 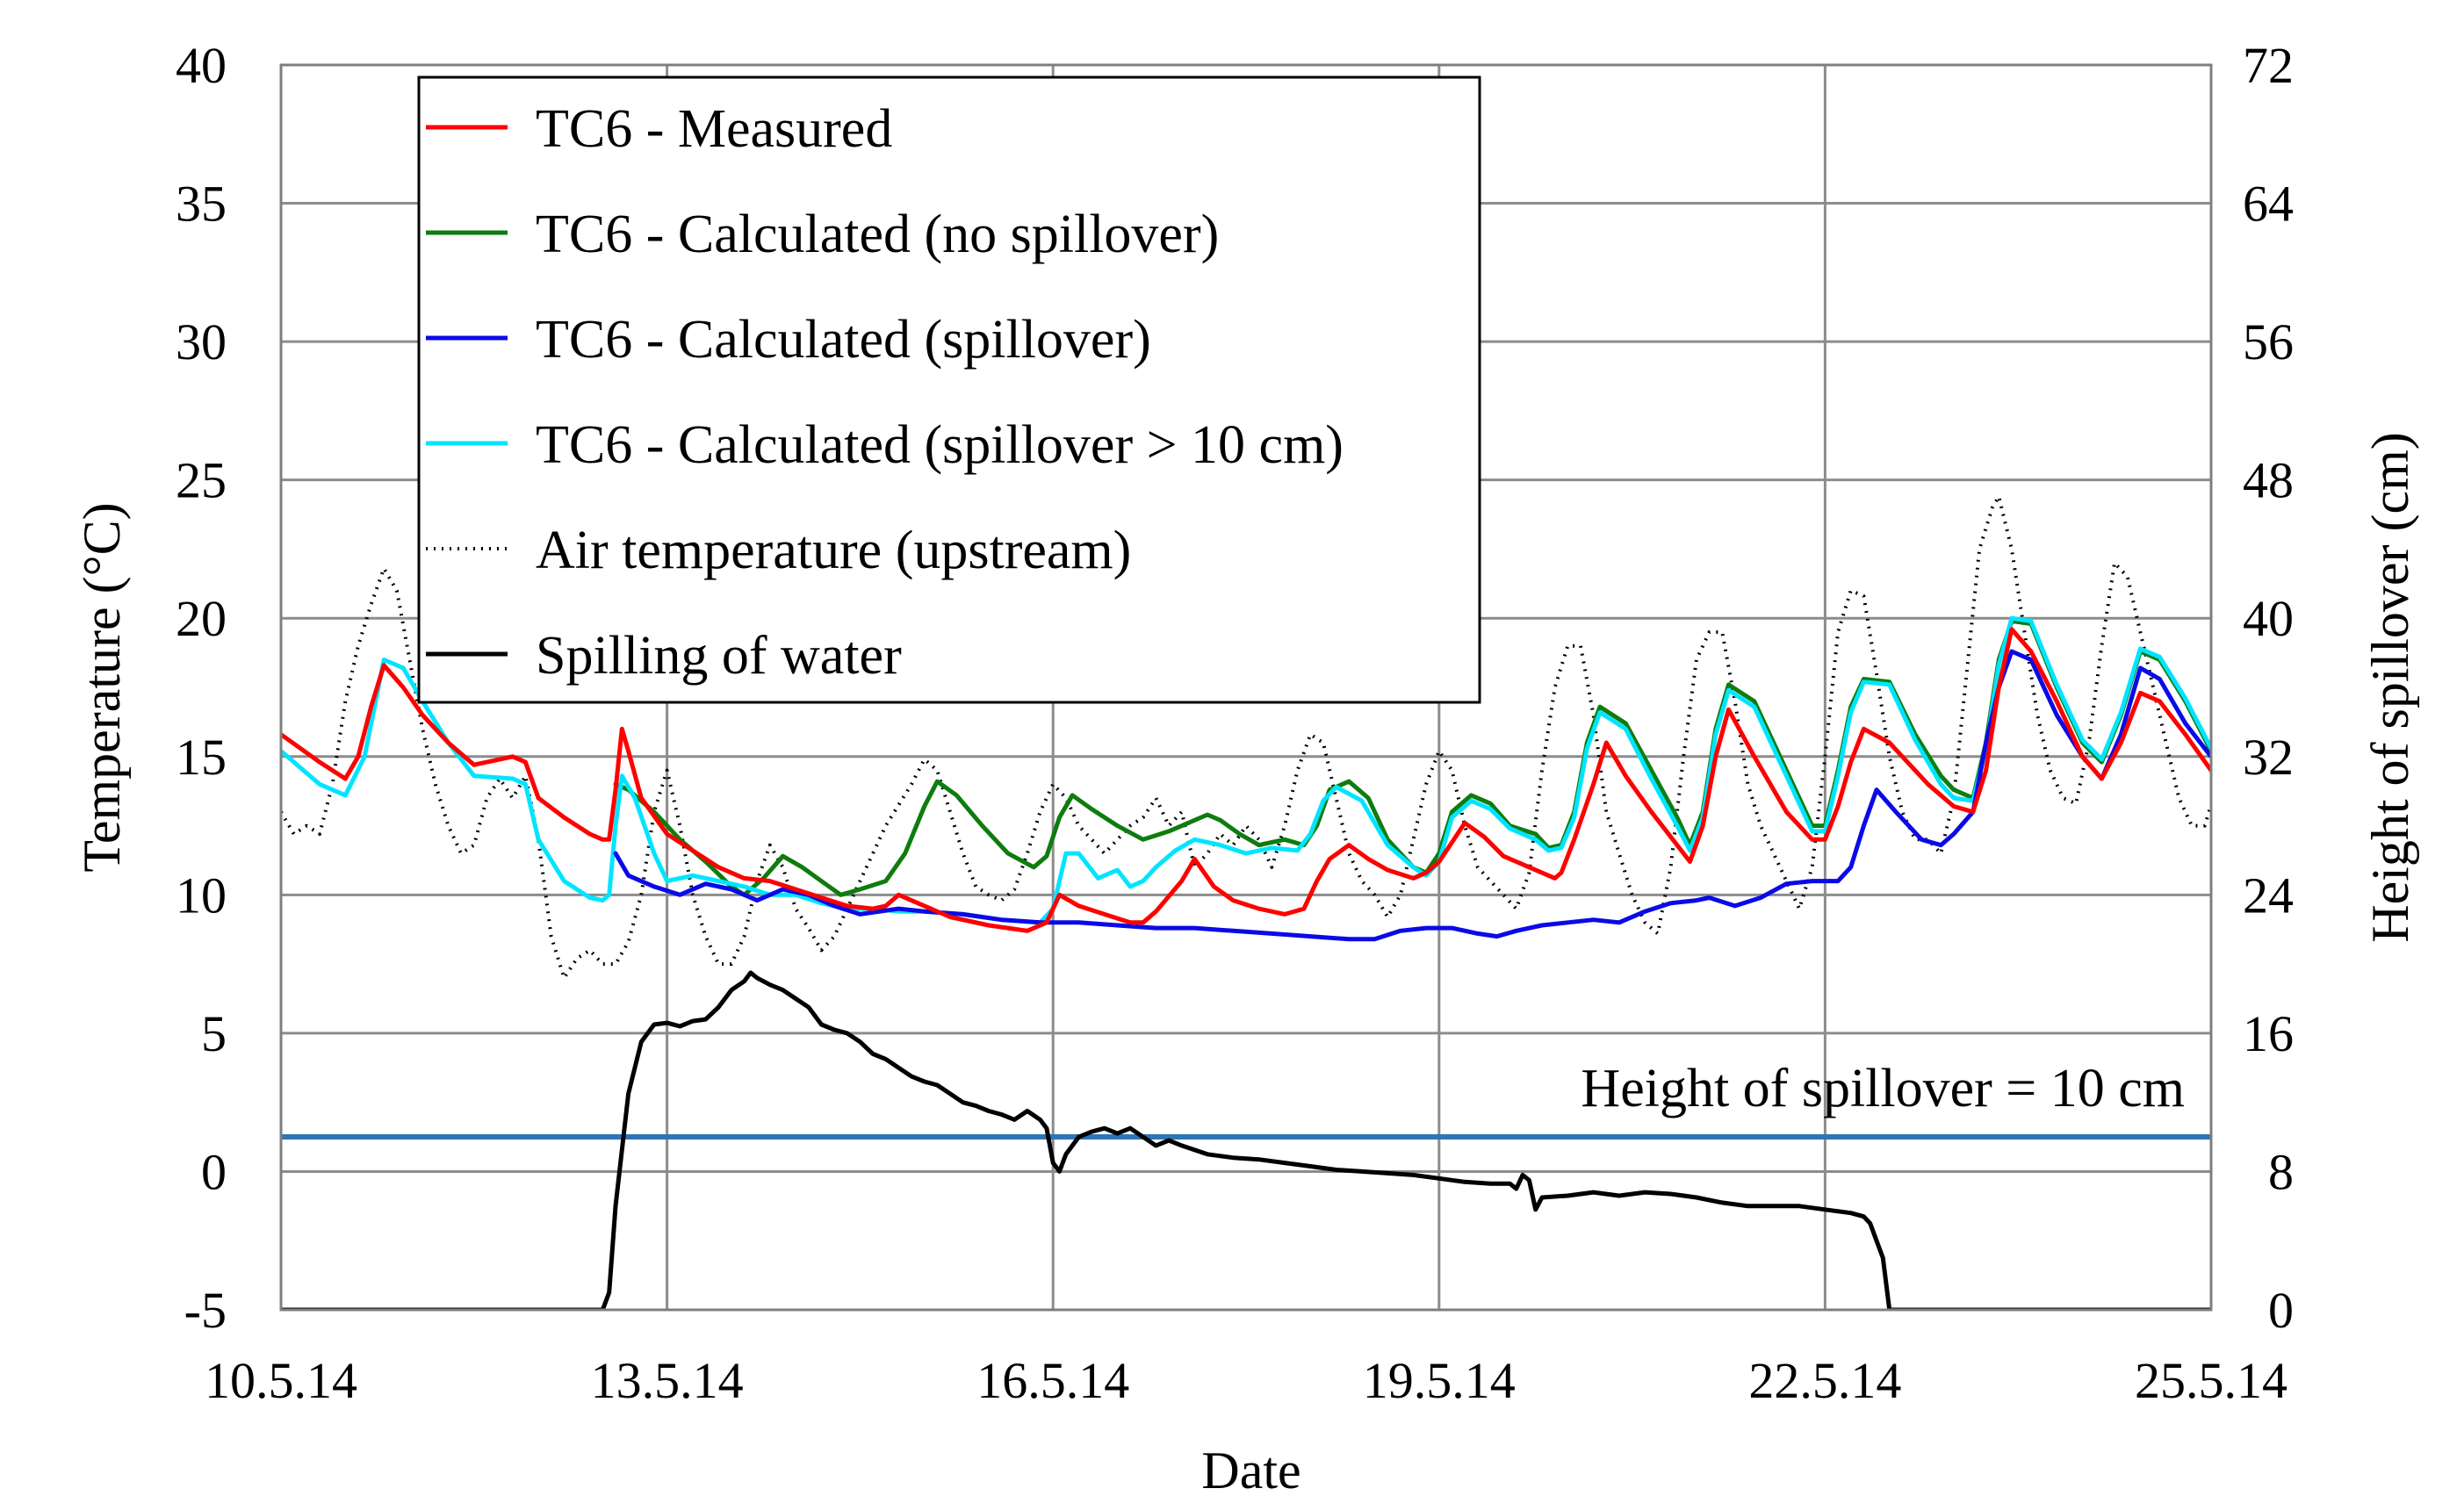 What do you see at coordinates (1439, 1381) in the screenshot?
I see `x-tick-label: 19.5.14` at bounding box center [1439, 1381].